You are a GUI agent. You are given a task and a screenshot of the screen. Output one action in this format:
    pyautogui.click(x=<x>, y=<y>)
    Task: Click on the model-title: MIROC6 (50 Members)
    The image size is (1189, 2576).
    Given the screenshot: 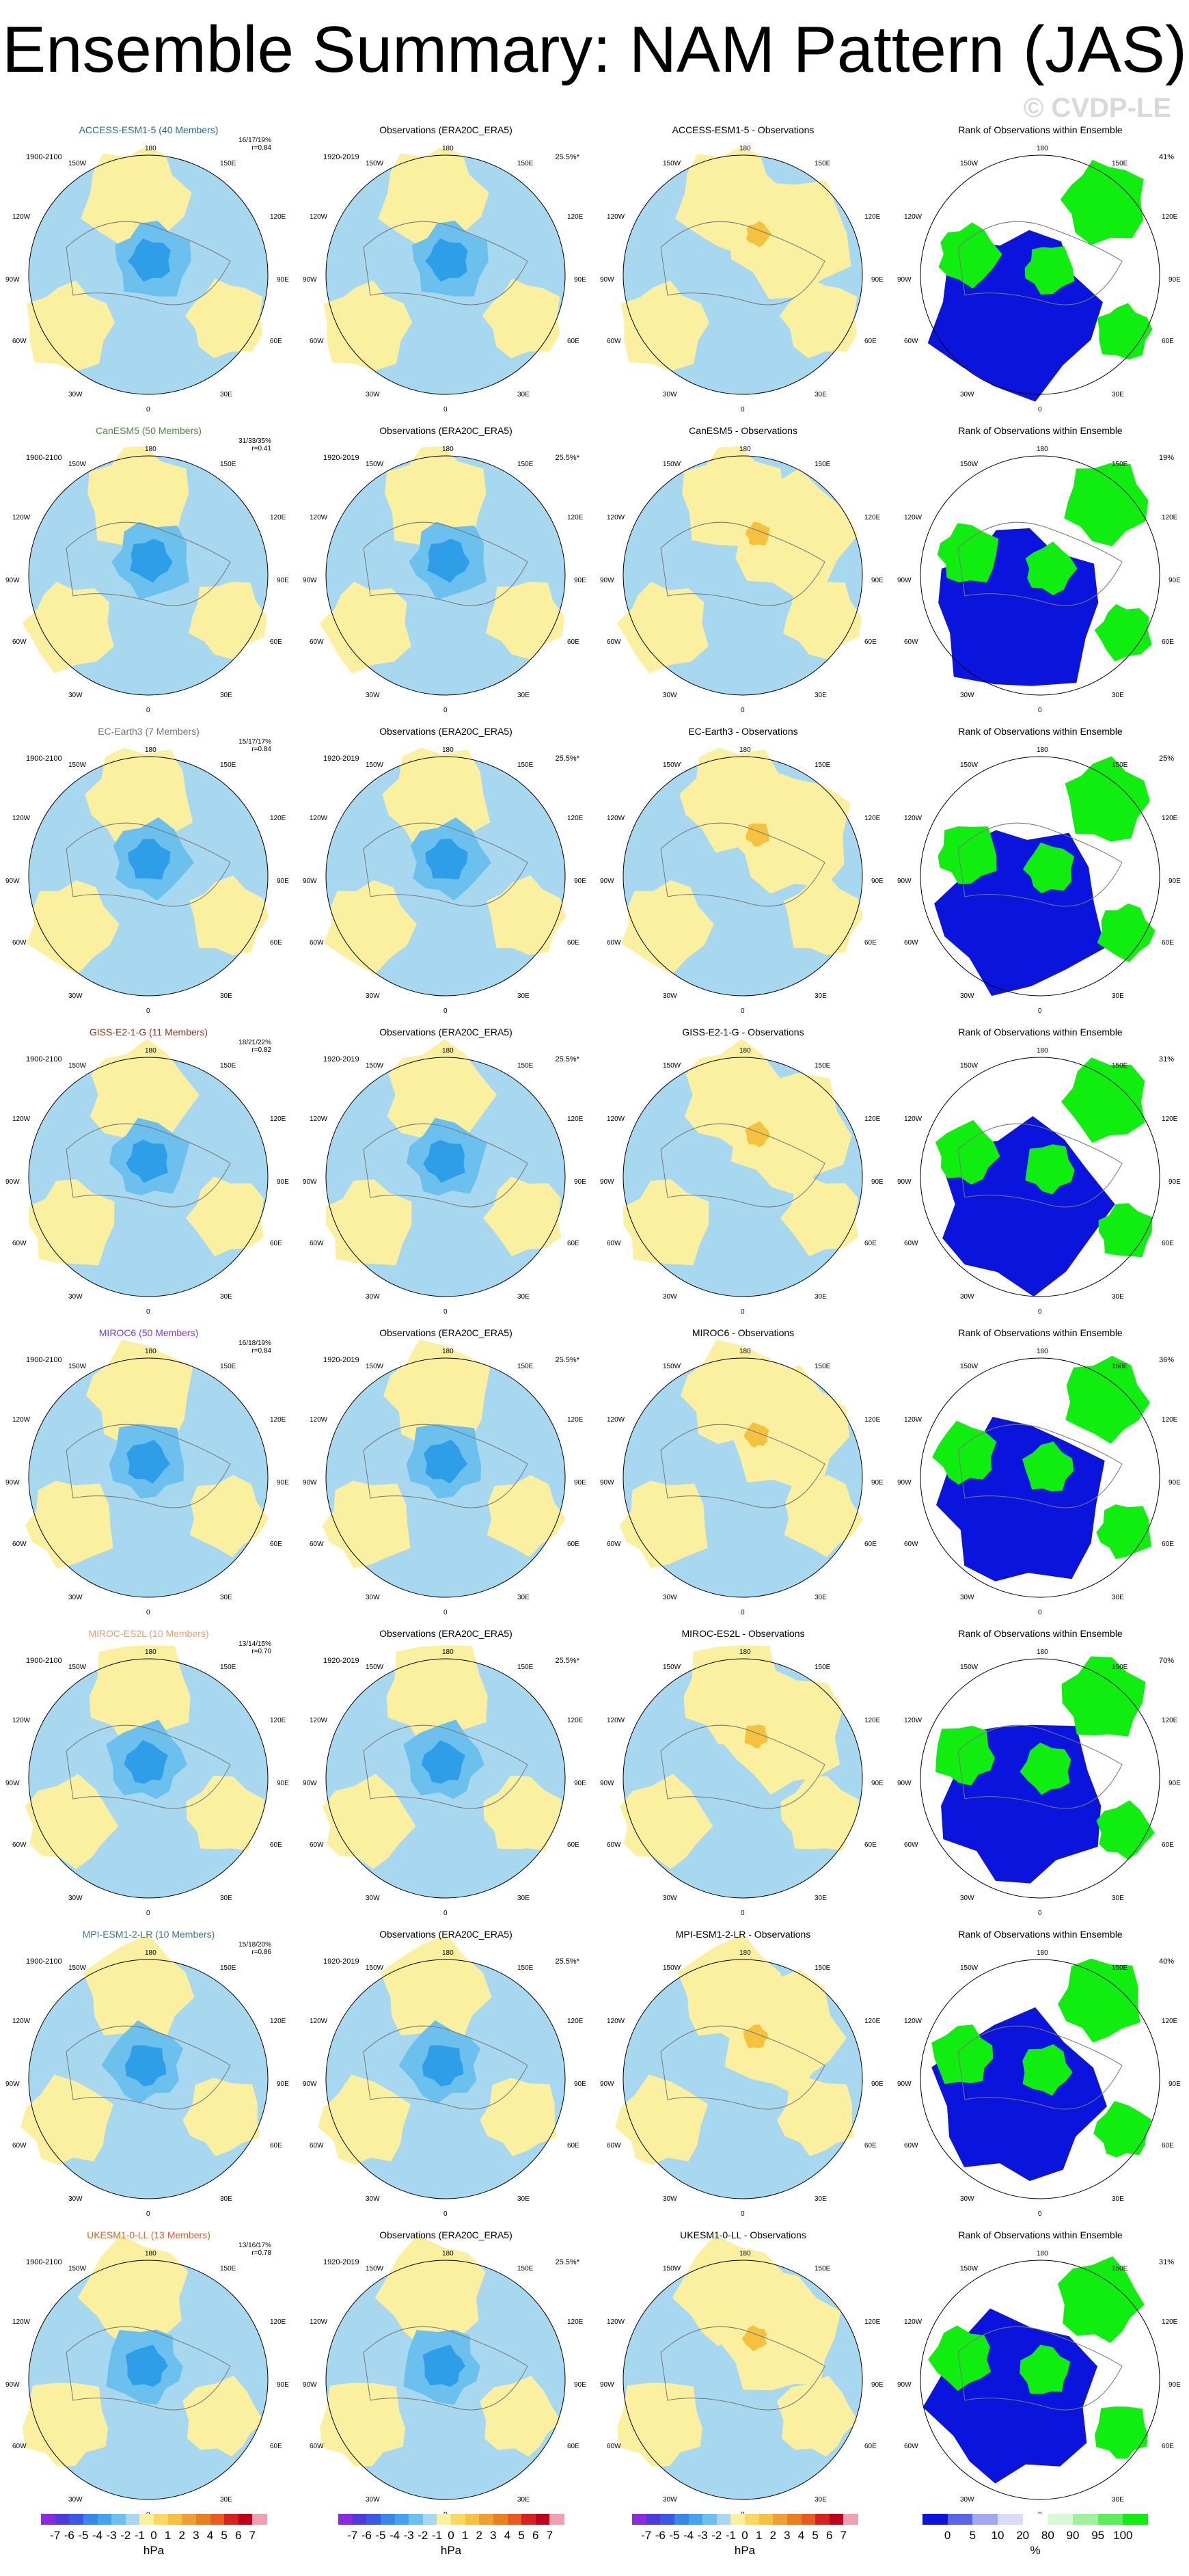 What is the action you would take?
    pyautogui.click(x=148, y=1333)
    